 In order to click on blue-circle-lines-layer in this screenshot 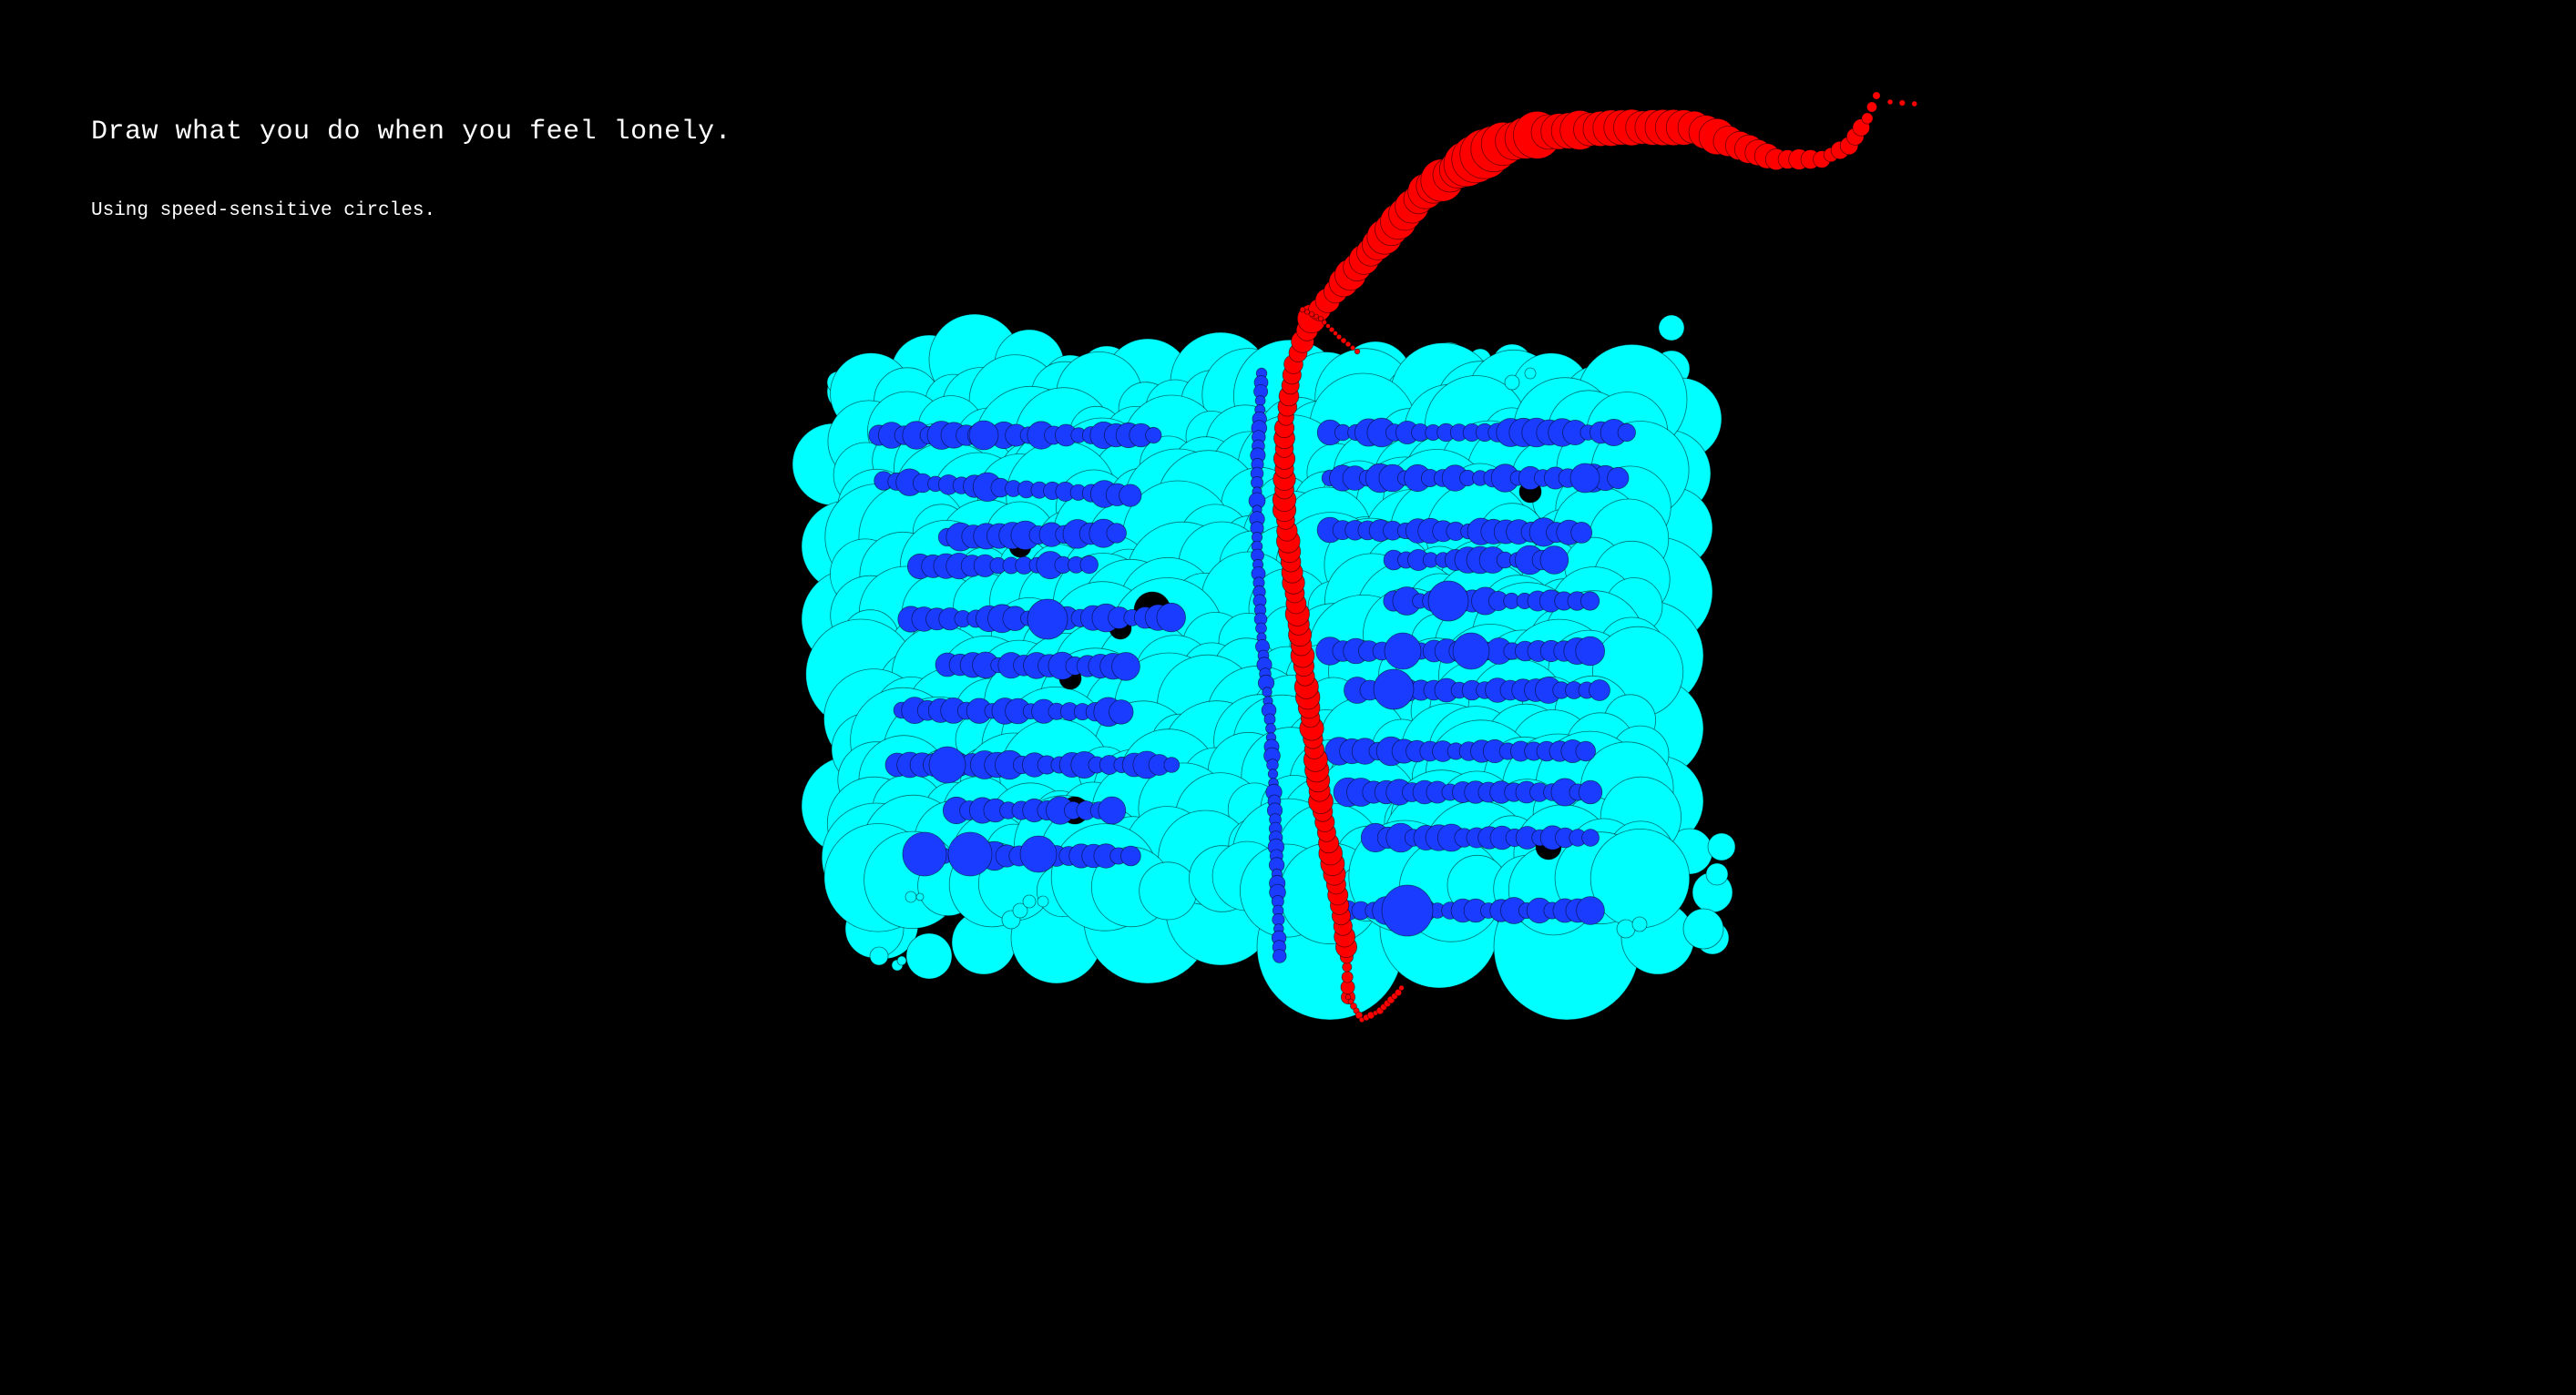, I will do `click(1252, 665)`.